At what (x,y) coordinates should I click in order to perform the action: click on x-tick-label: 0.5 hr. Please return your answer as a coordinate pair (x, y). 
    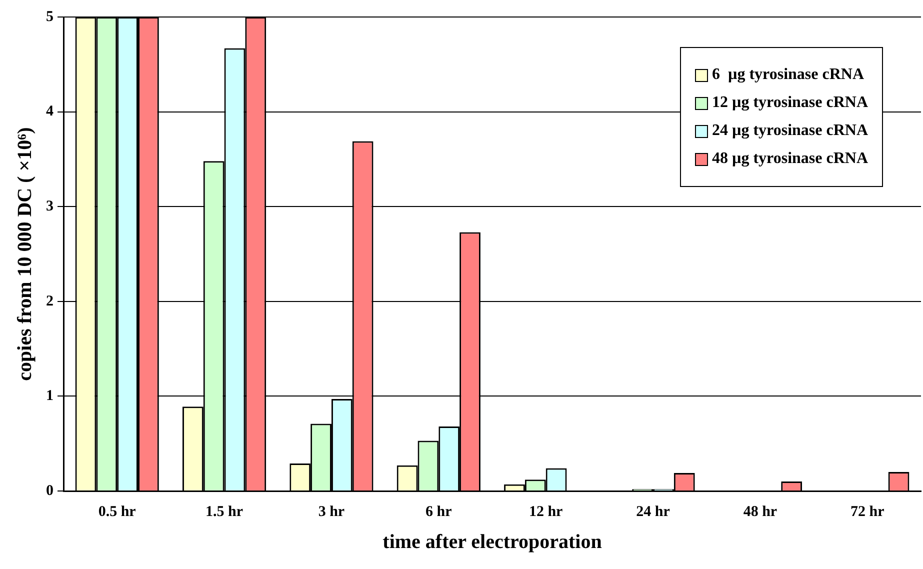
    Looking at the image, I should click on (117, 512).